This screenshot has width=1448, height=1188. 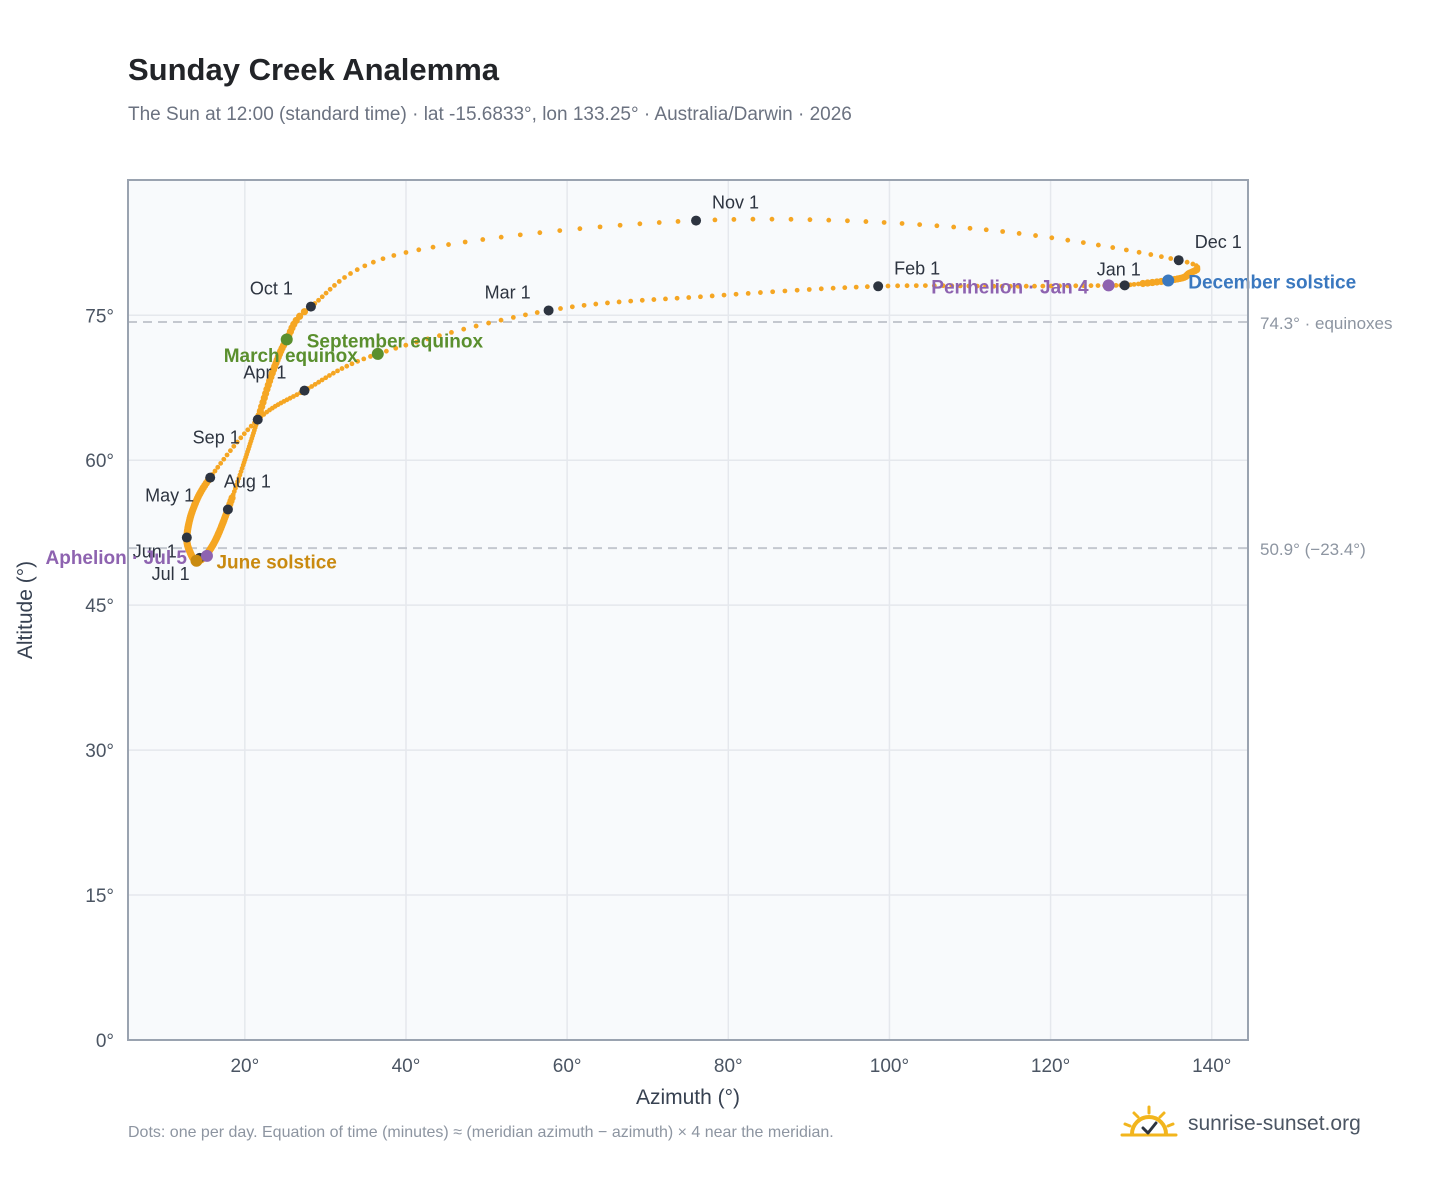 What do you see at coordinates (210, 477) in the screenshot?
I see `month-marker-may` at bounding box center [210, 477].